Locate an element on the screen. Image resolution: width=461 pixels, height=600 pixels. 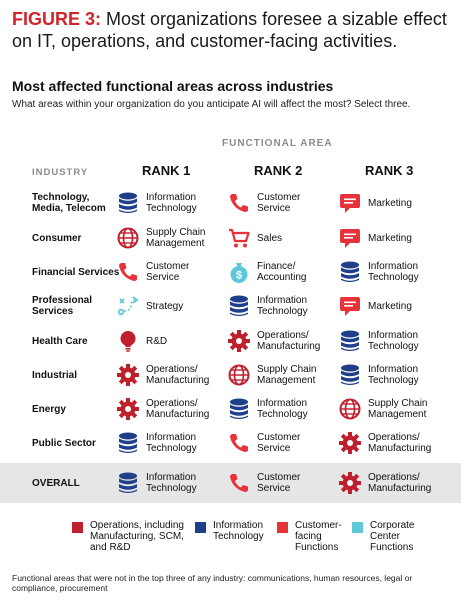
rank-1-header: RANK 1 is located at coordinates (166, 170).